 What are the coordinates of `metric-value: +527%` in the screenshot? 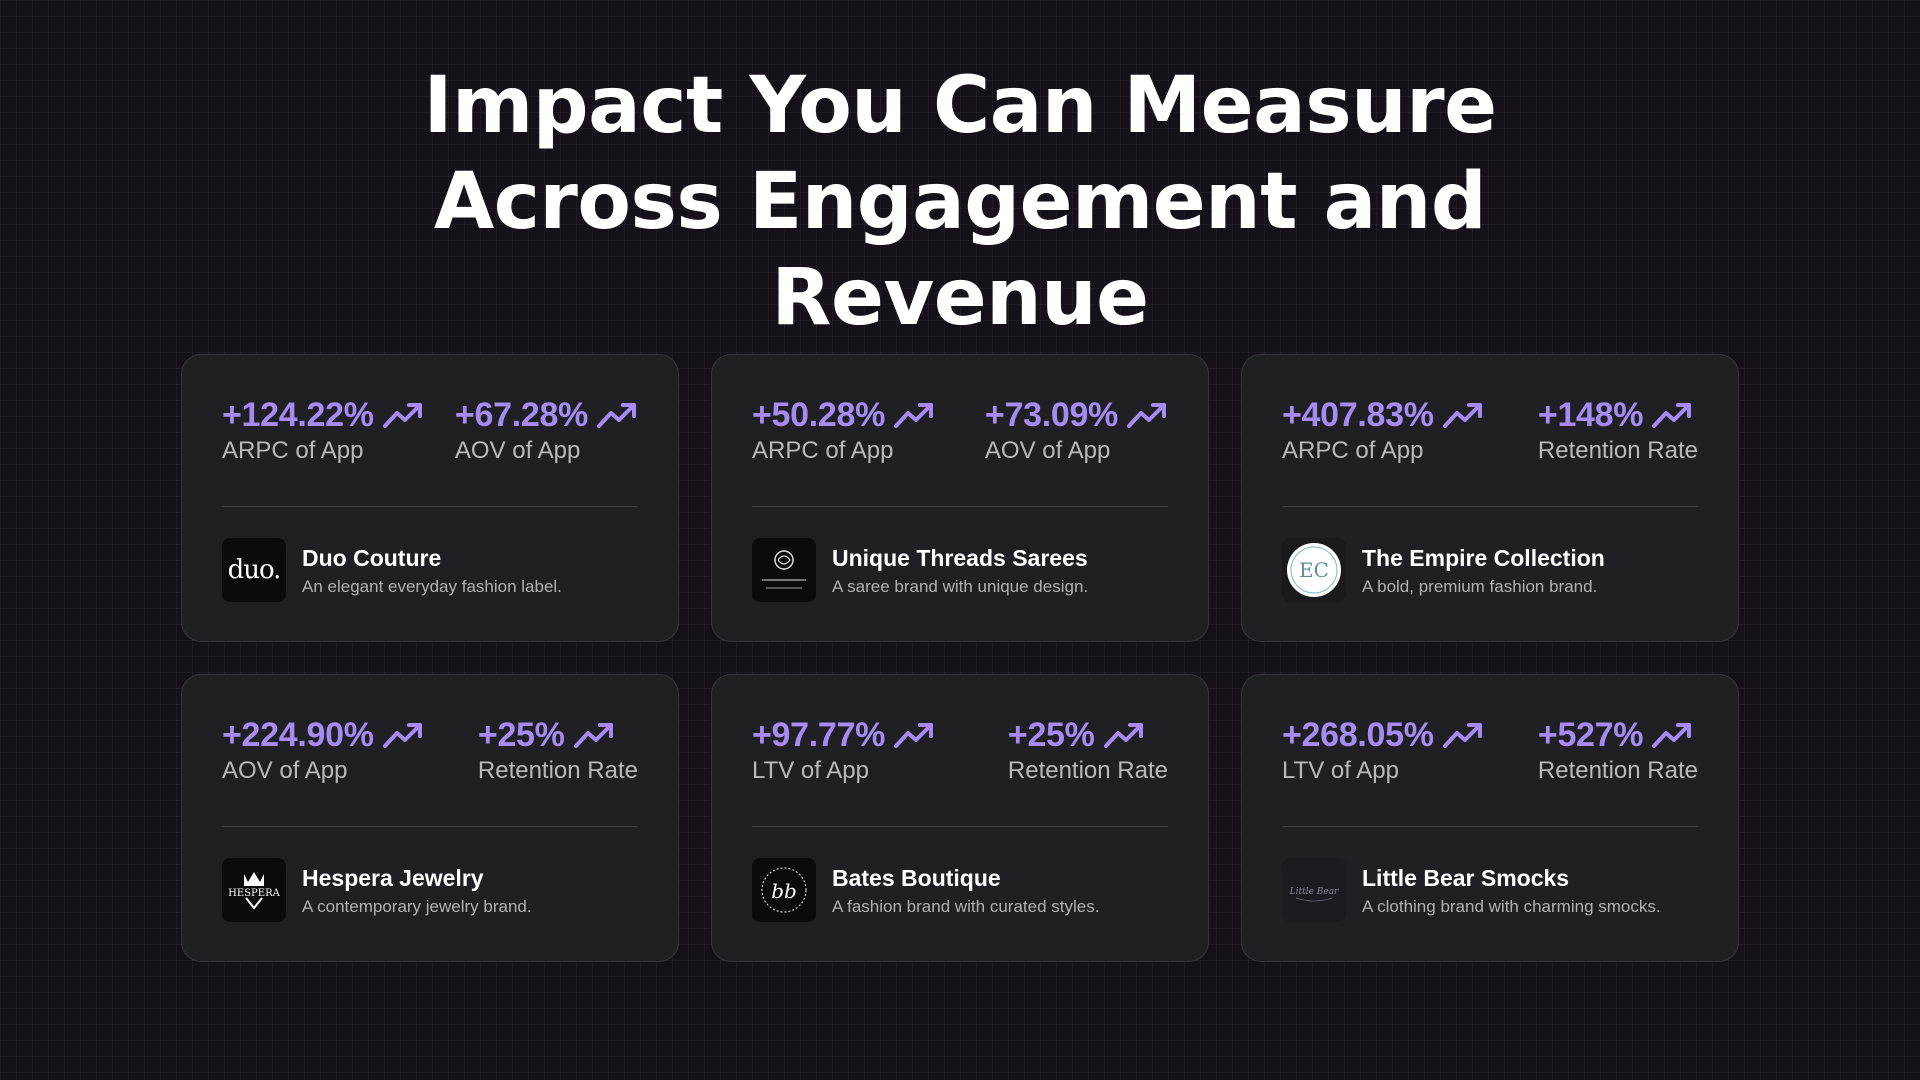 It's located at (1590, 734).